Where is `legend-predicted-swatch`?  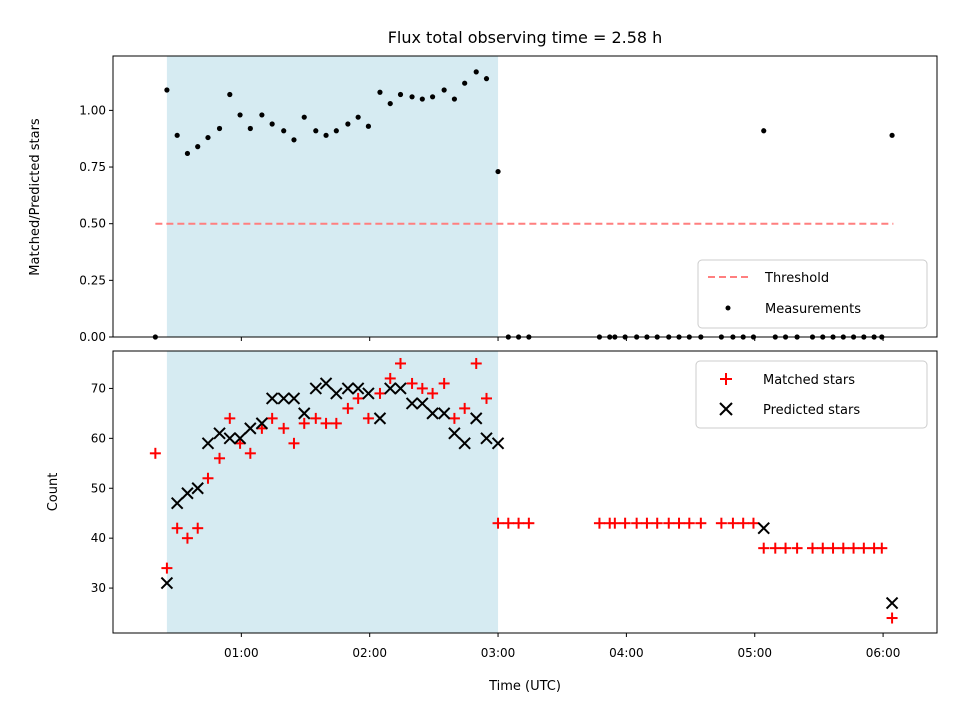 legend-predicted-swatch is located at coordinates (726, 409).